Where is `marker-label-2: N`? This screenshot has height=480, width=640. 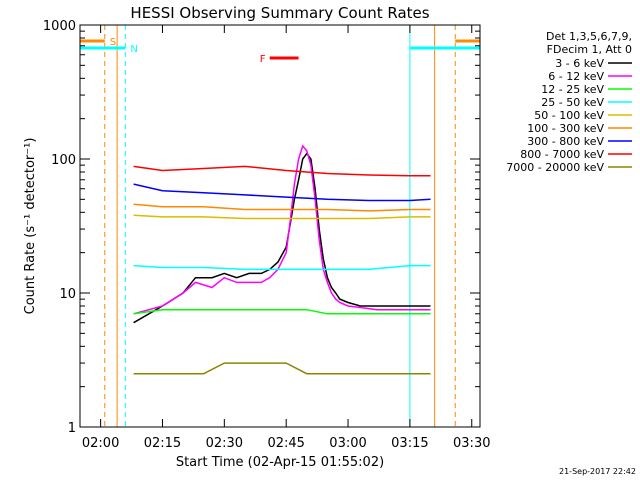
marker-label-2: N is located at coordinates (133, 49).